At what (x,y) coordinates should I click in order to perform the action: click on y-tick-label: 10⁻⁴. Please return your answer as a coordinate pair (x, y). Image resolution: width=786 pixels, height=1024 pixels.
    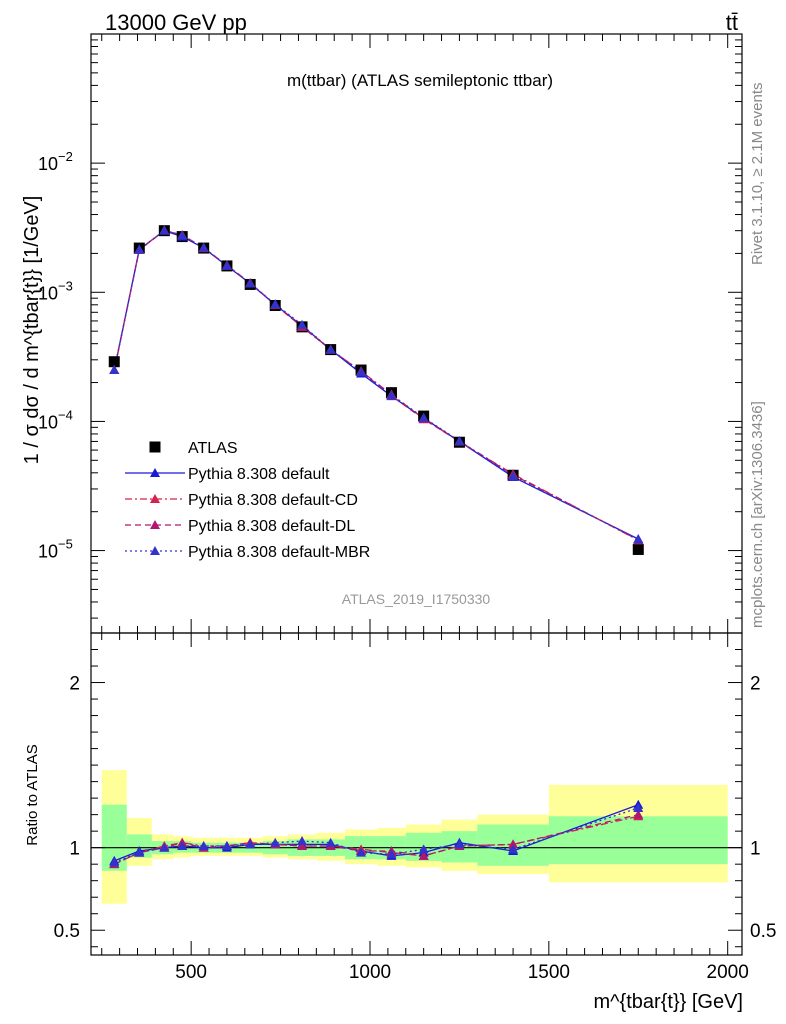
    Looking at the image, I should click on (55, 419).